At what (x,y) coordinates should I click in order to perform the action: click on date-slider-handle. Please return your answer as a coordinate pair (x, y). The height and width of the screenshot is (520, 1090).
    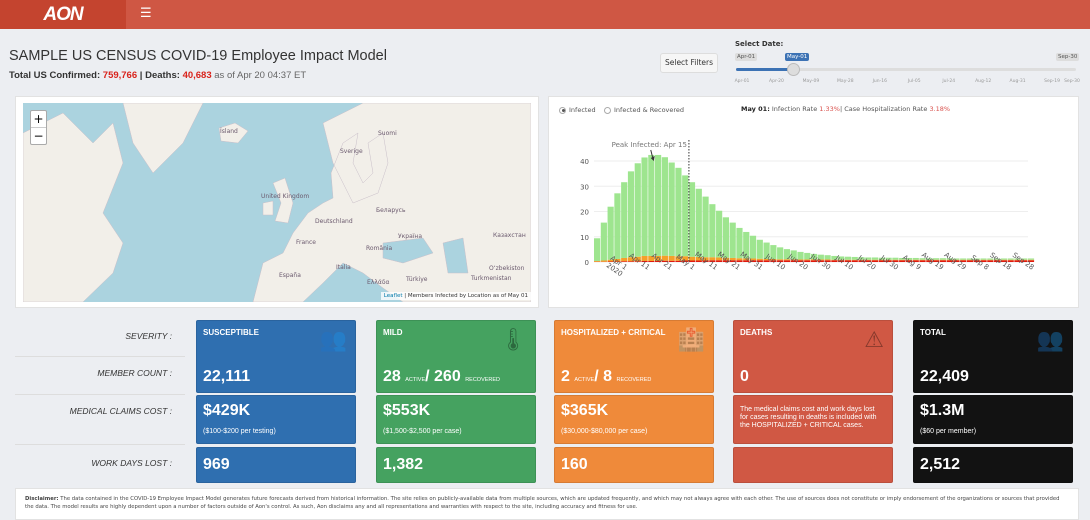
    Looking at the image, I should click on (793, 69).